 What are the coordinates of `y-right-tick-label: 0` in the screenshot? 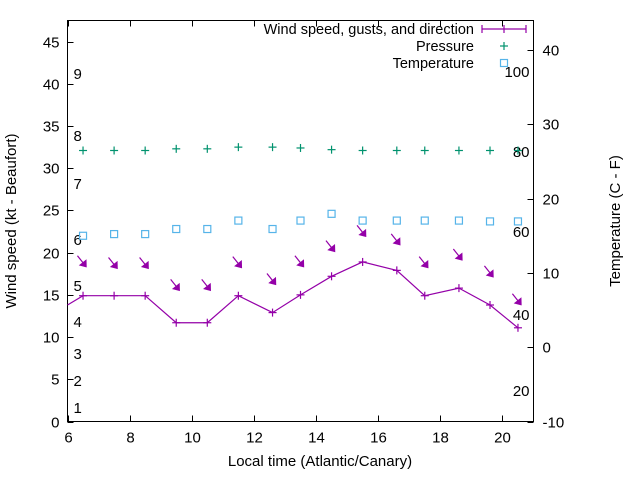 It's located at (547, 348).